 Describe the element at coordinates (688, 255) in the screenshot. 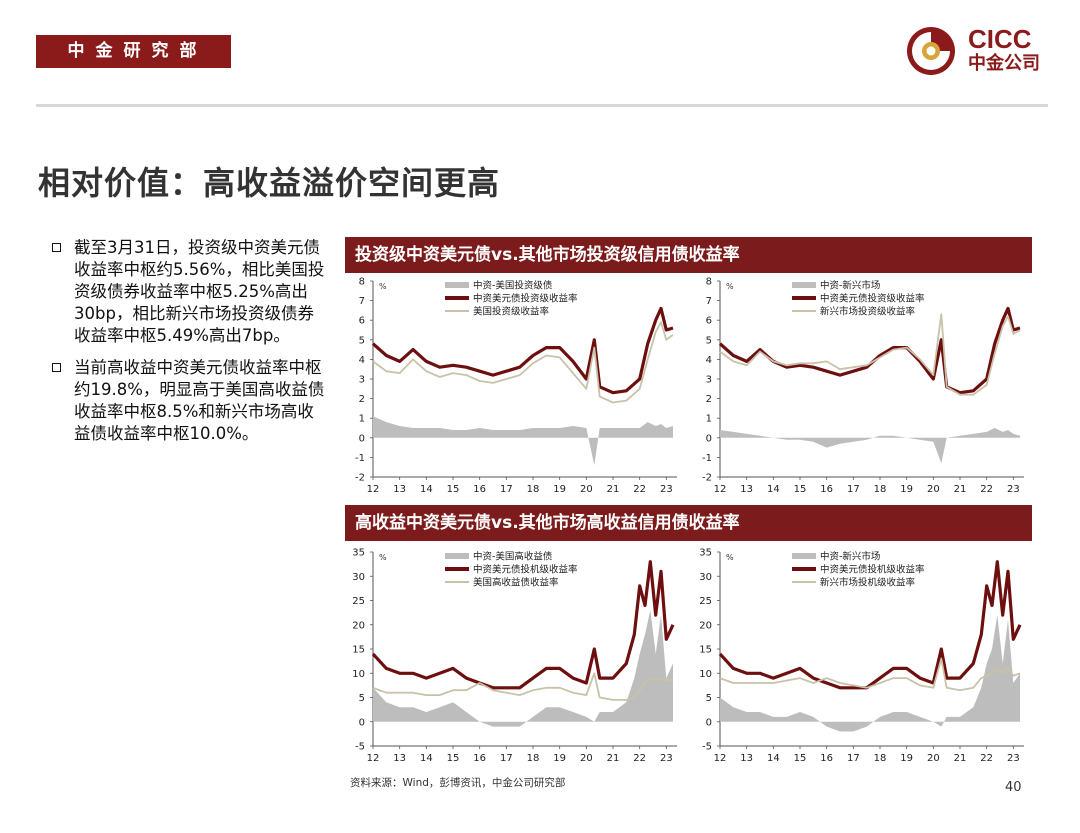

I see `top-panel-title: 投资级中资美元债vs.其他市场投资级信用债收益率` at that location.